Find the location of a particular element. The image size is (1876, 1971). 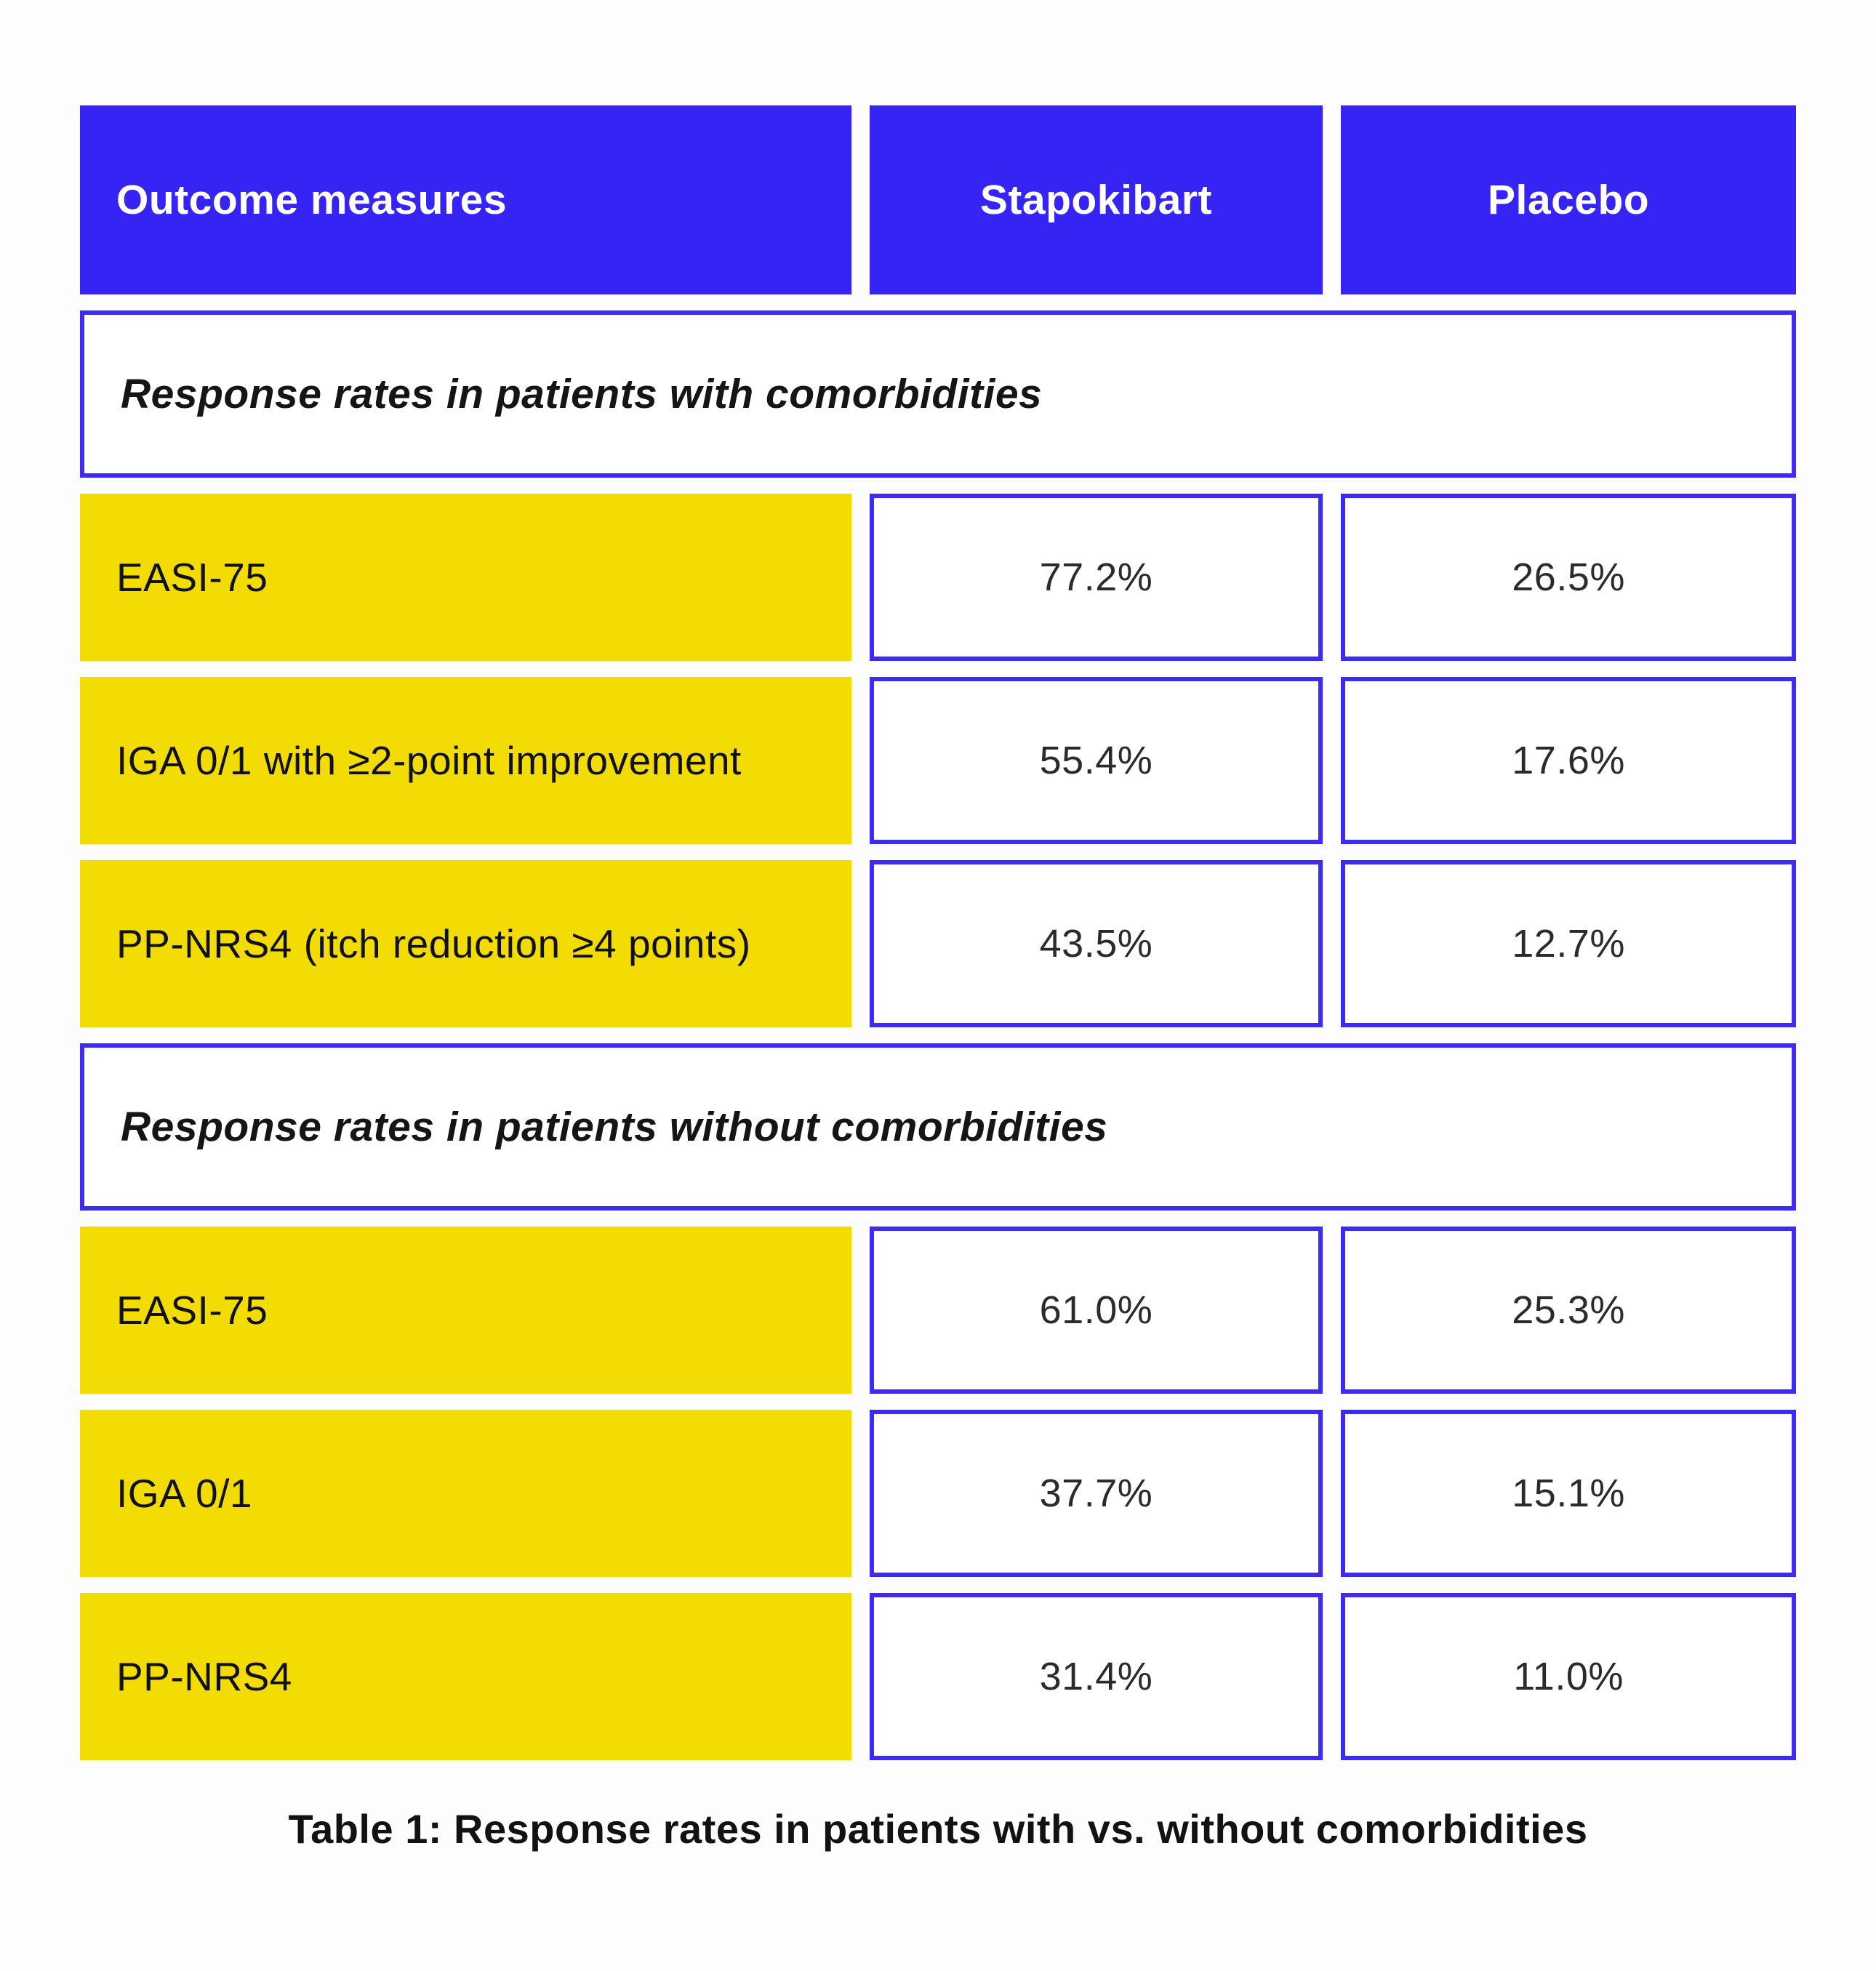

table-row: IGA 0/1 37.7% 15.1% is located at coordinates (938, 1493).